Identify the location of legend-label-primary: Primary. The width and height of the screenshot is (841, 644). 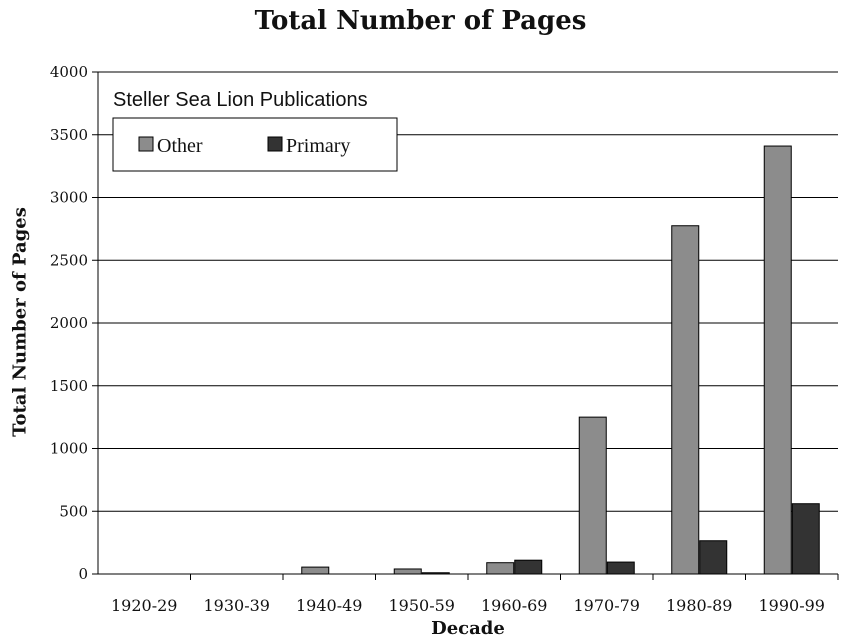
(318, 146).